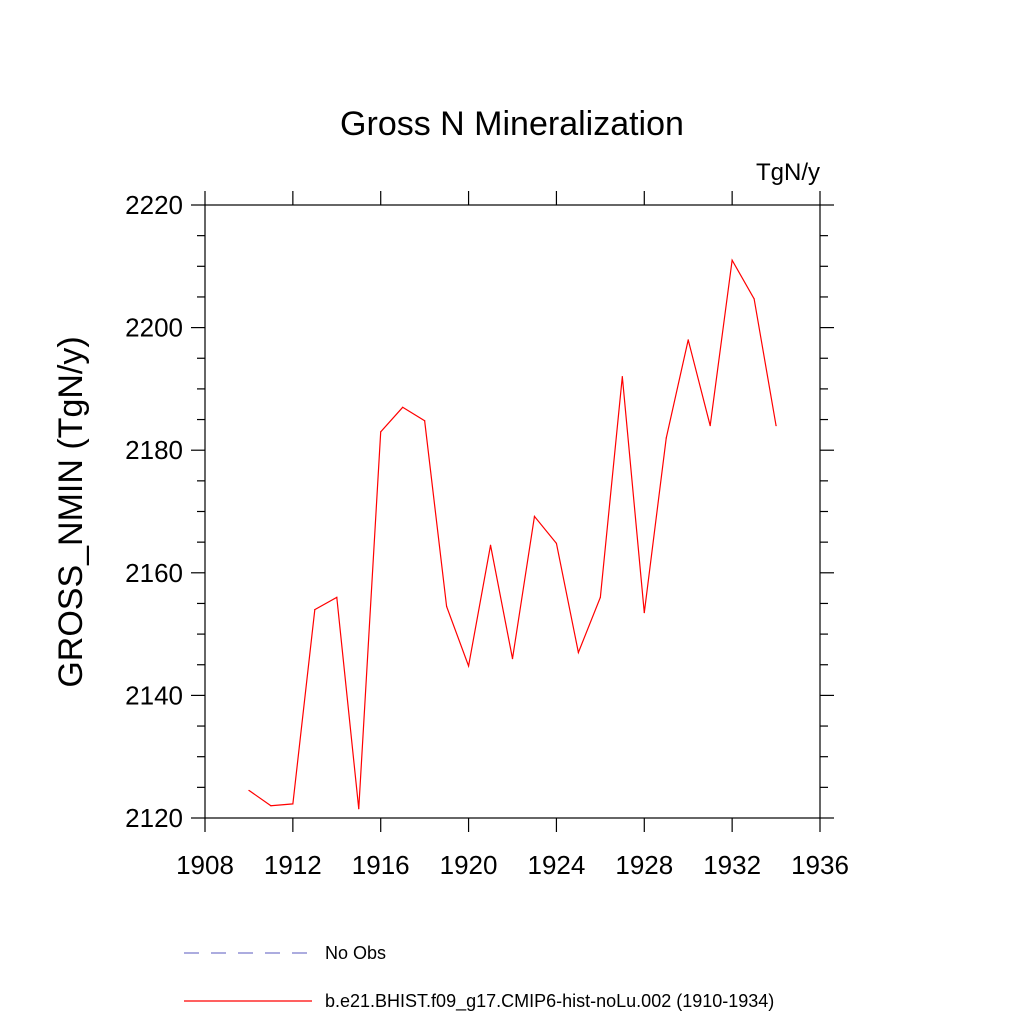 This screenshot has width=1024, height=1024. Describe the element at coordinates (788, 172) in the screenshot. I see `units-label: TgN/y` at that location.